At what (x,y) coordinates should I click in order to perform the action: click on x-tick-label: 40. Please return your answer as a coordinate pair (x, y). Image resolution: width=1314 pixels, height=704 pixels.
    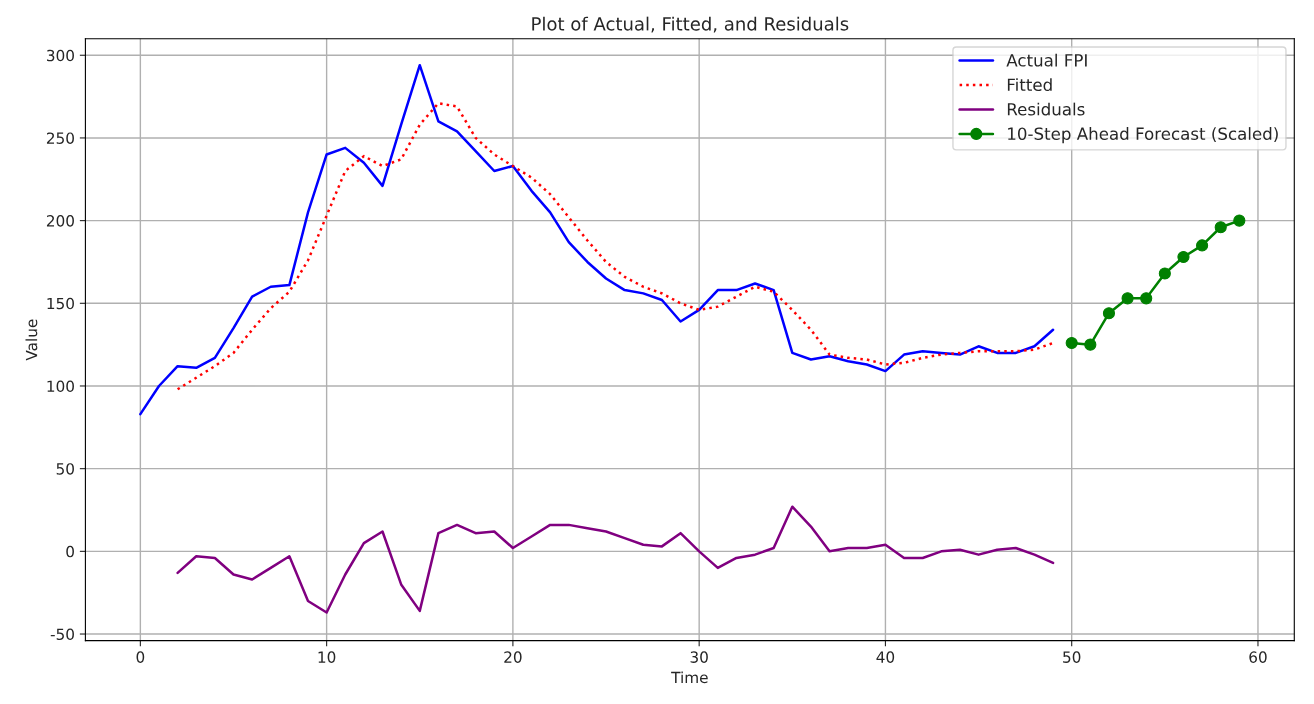
    Looking at the image, I should click on (885, 657).